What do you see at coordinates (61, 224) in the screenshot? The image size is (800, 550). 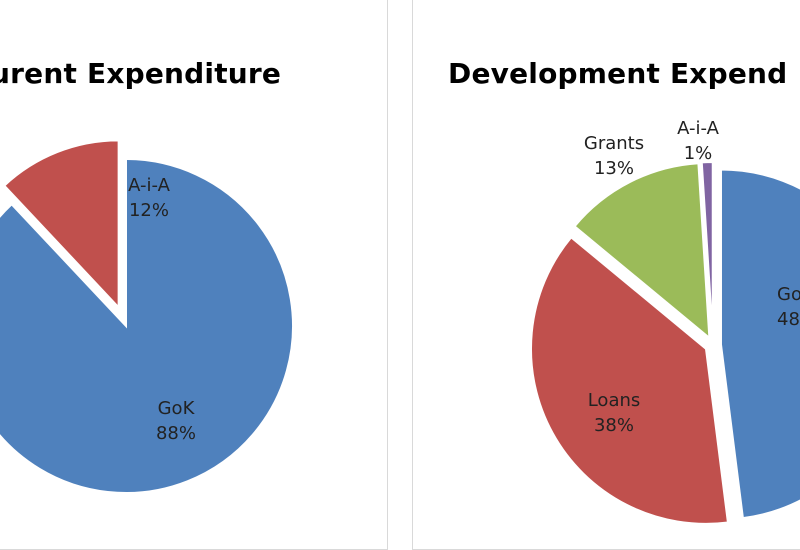 I see `recurrent-slice-a-i-a` at bounding box center [61, 224].